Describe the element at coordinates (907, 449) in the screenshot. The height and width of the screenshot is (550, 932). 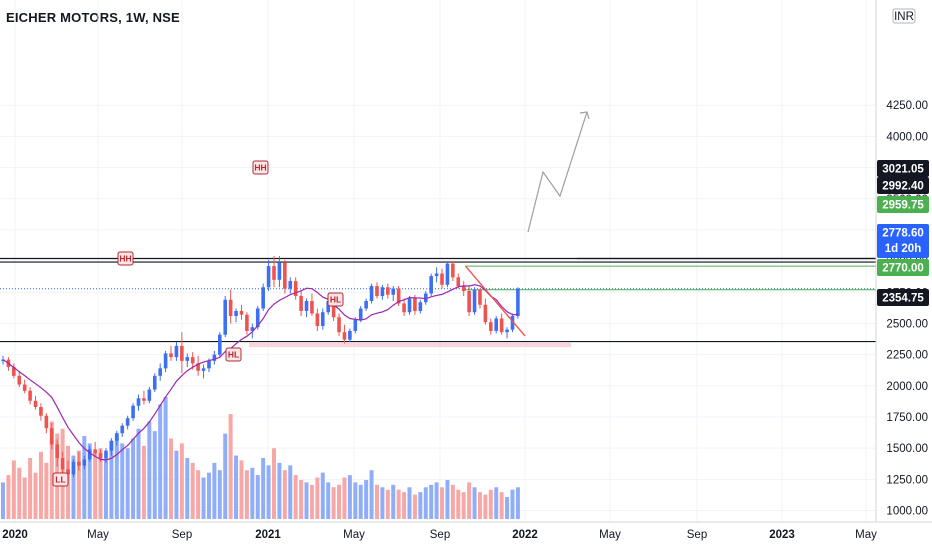
I see `price-tick-label: 1500.00` at that location.